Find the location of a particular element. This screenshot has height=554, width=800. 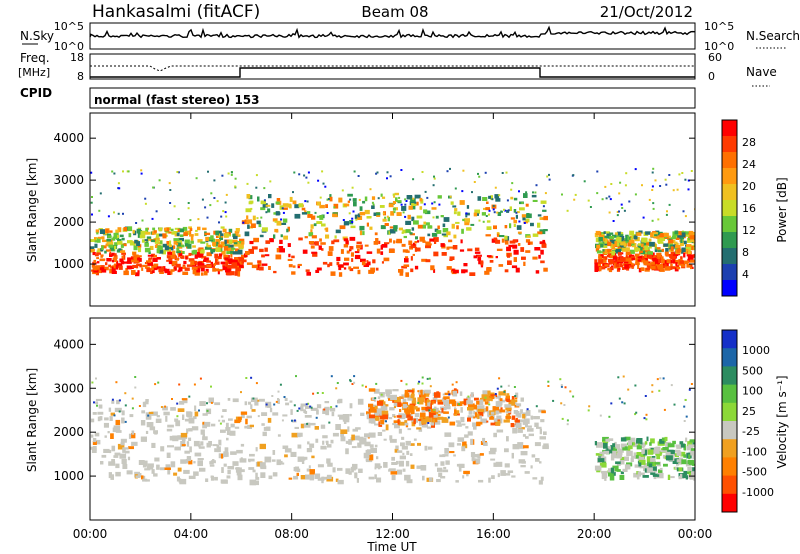

power-colorbar-segment is located at coordinates (729, 144).